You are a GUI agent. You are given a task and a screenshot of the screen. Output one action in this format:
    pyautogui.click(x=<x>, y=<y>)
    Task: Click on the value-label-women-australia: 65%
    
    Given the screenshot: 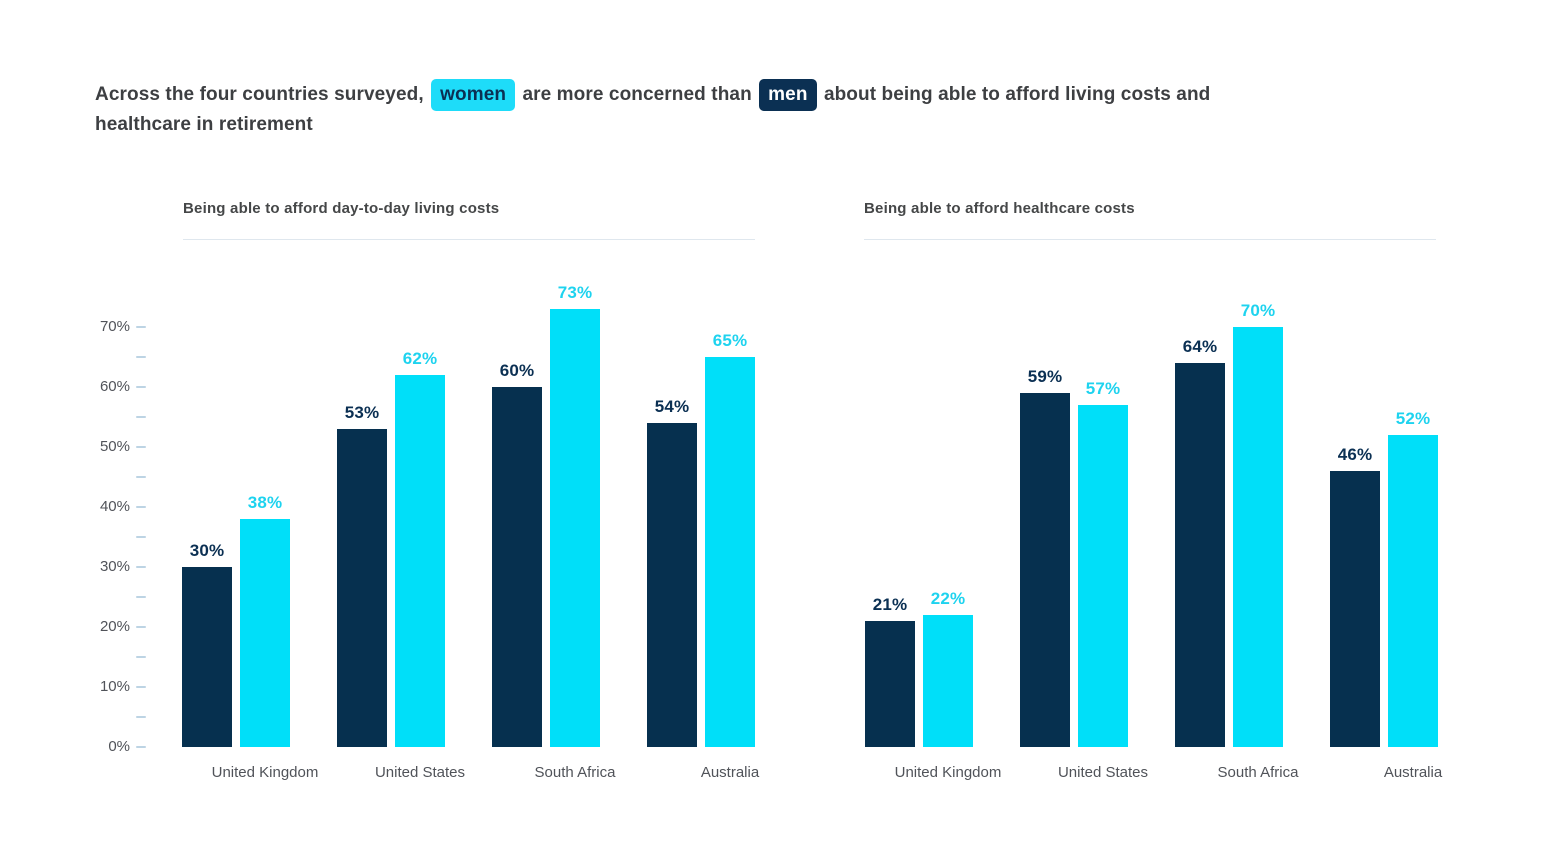 What is the action you would take?
    pyautogui.click(x=730, y=340)
    